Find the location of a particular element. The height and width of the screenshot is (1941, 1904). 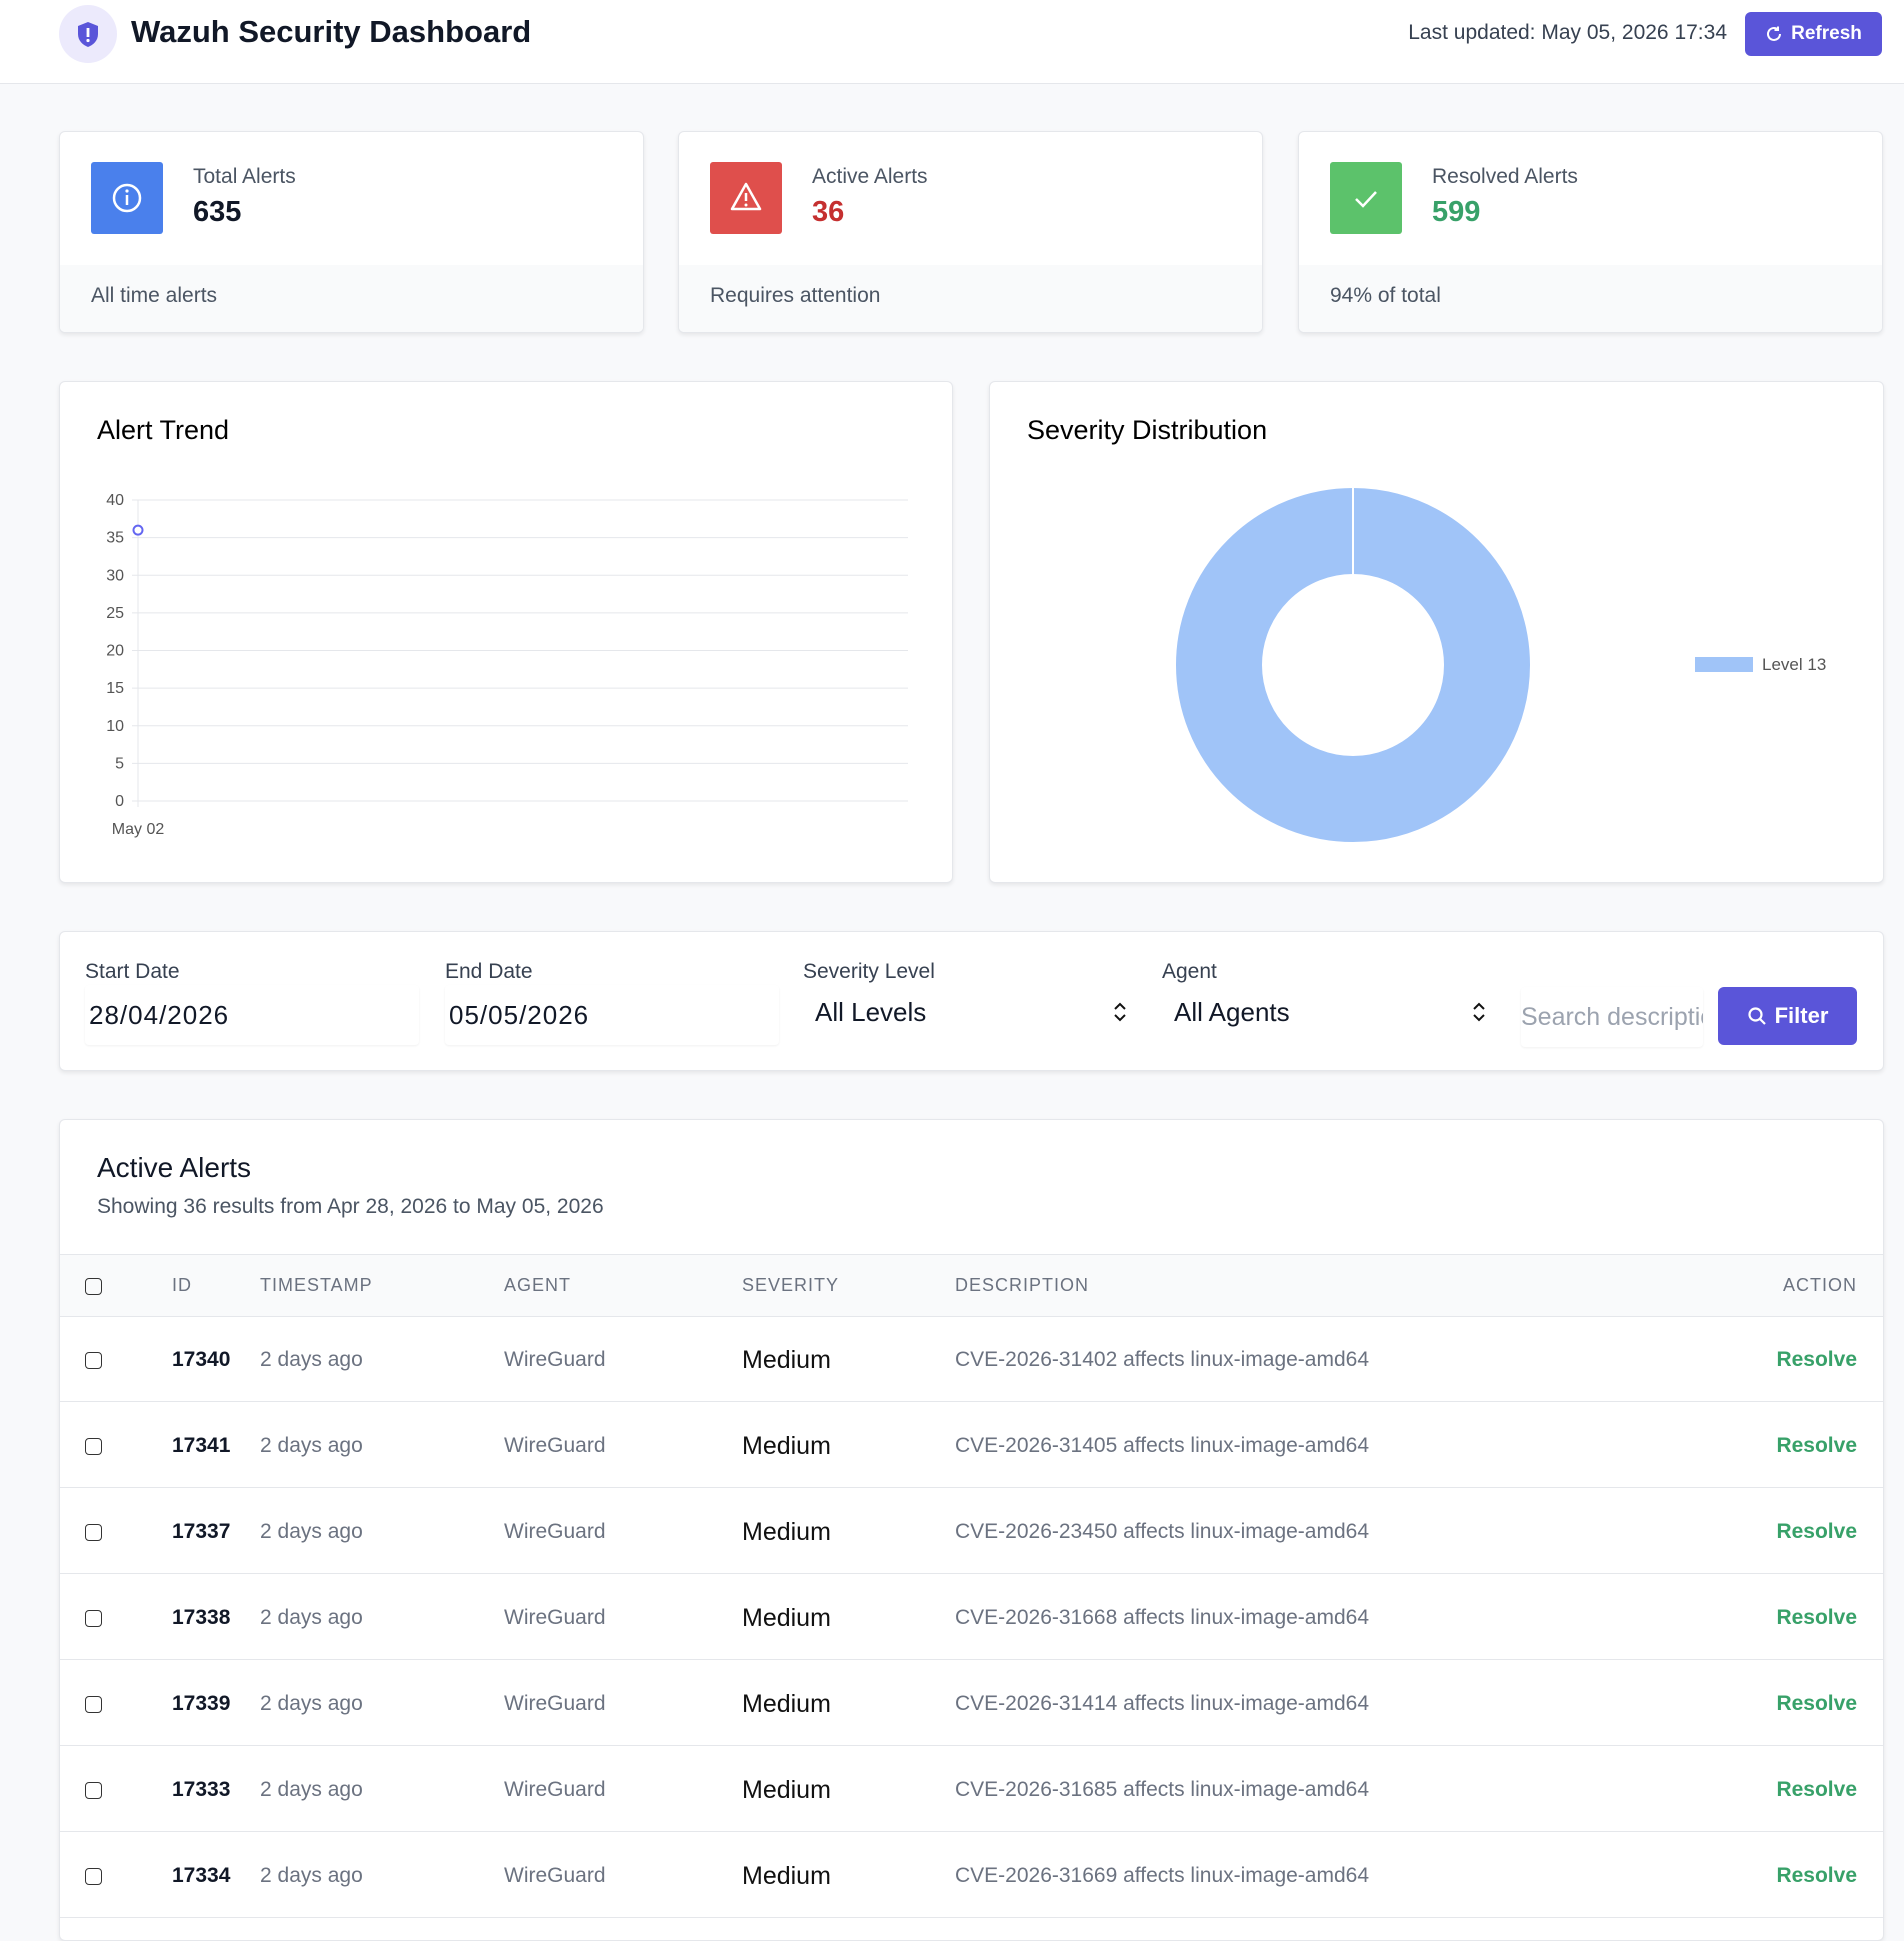

stat-card: Resolved Alerts 599 94% of total is located at coordinates (1590, 232).